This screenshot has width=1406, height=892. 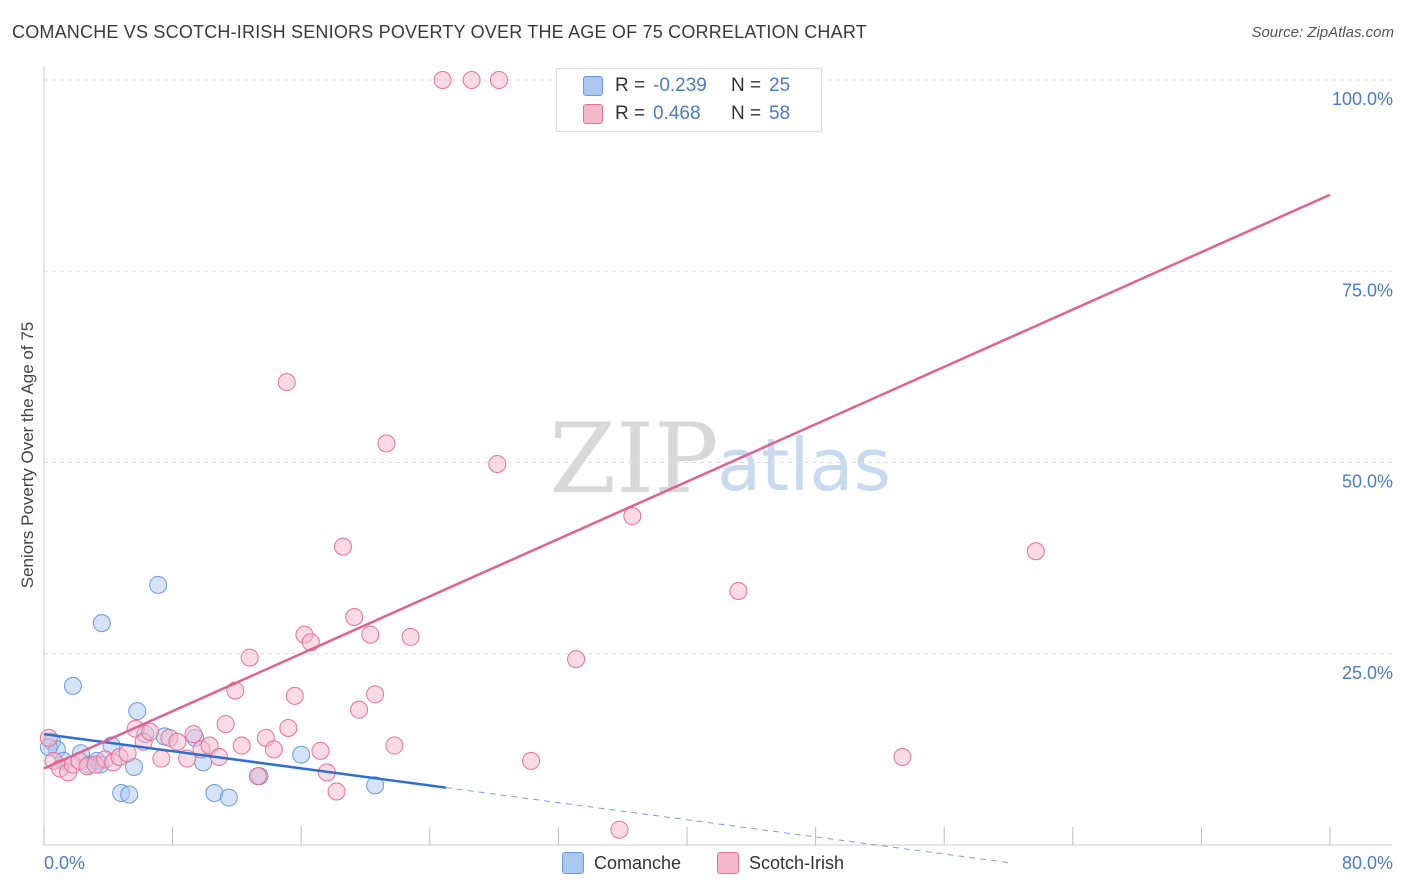 What do you see at coordinates (797, 862) in the screenshot?
I see `scotch-irish-legend-label: Scotch-Irish` at bounding box center [797, 862].